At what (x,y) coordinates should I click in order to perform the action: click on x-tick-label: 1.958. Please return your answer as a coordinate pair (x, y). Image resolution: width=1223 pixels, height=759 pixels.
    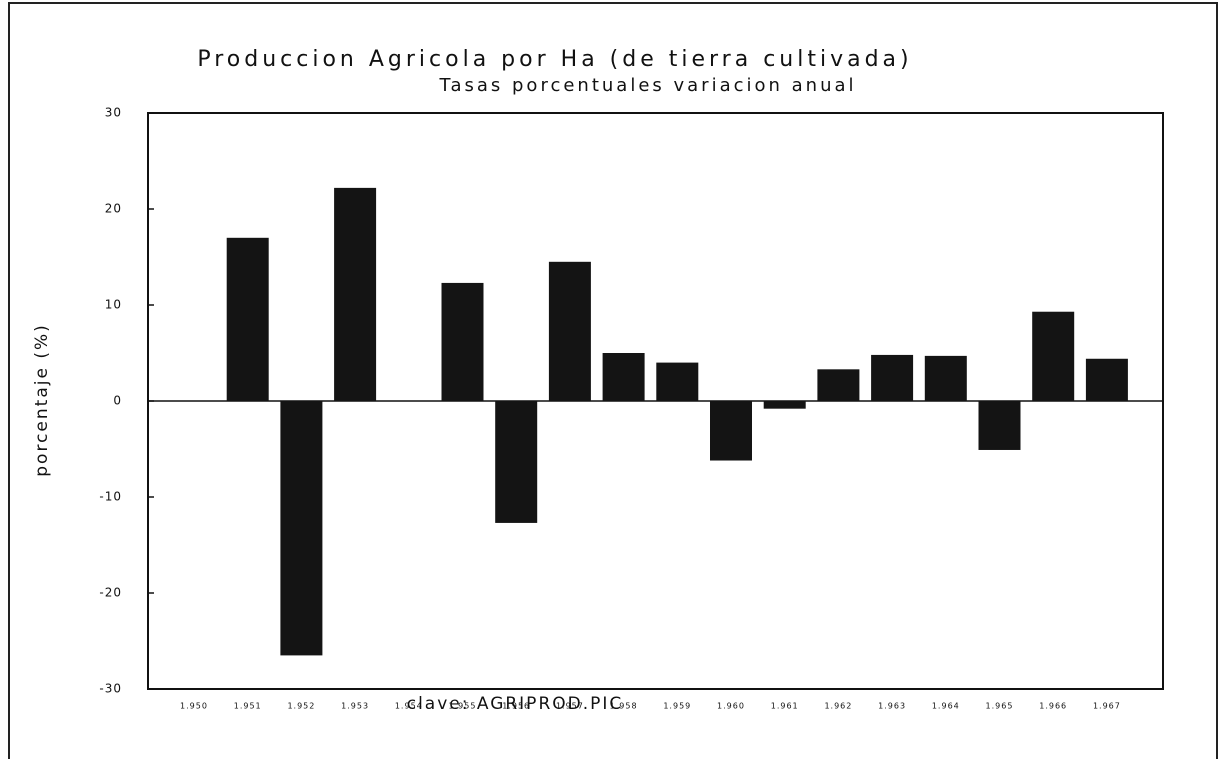
    Looking at the image, I should click on (624, 706).